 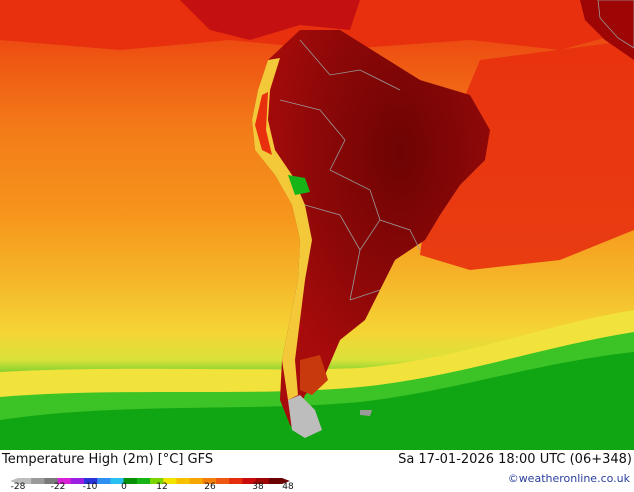 What do you see at coordinates (14, 481) in the screenshot?
I see `scale-left-arrow` at bounding box center [14, 481].